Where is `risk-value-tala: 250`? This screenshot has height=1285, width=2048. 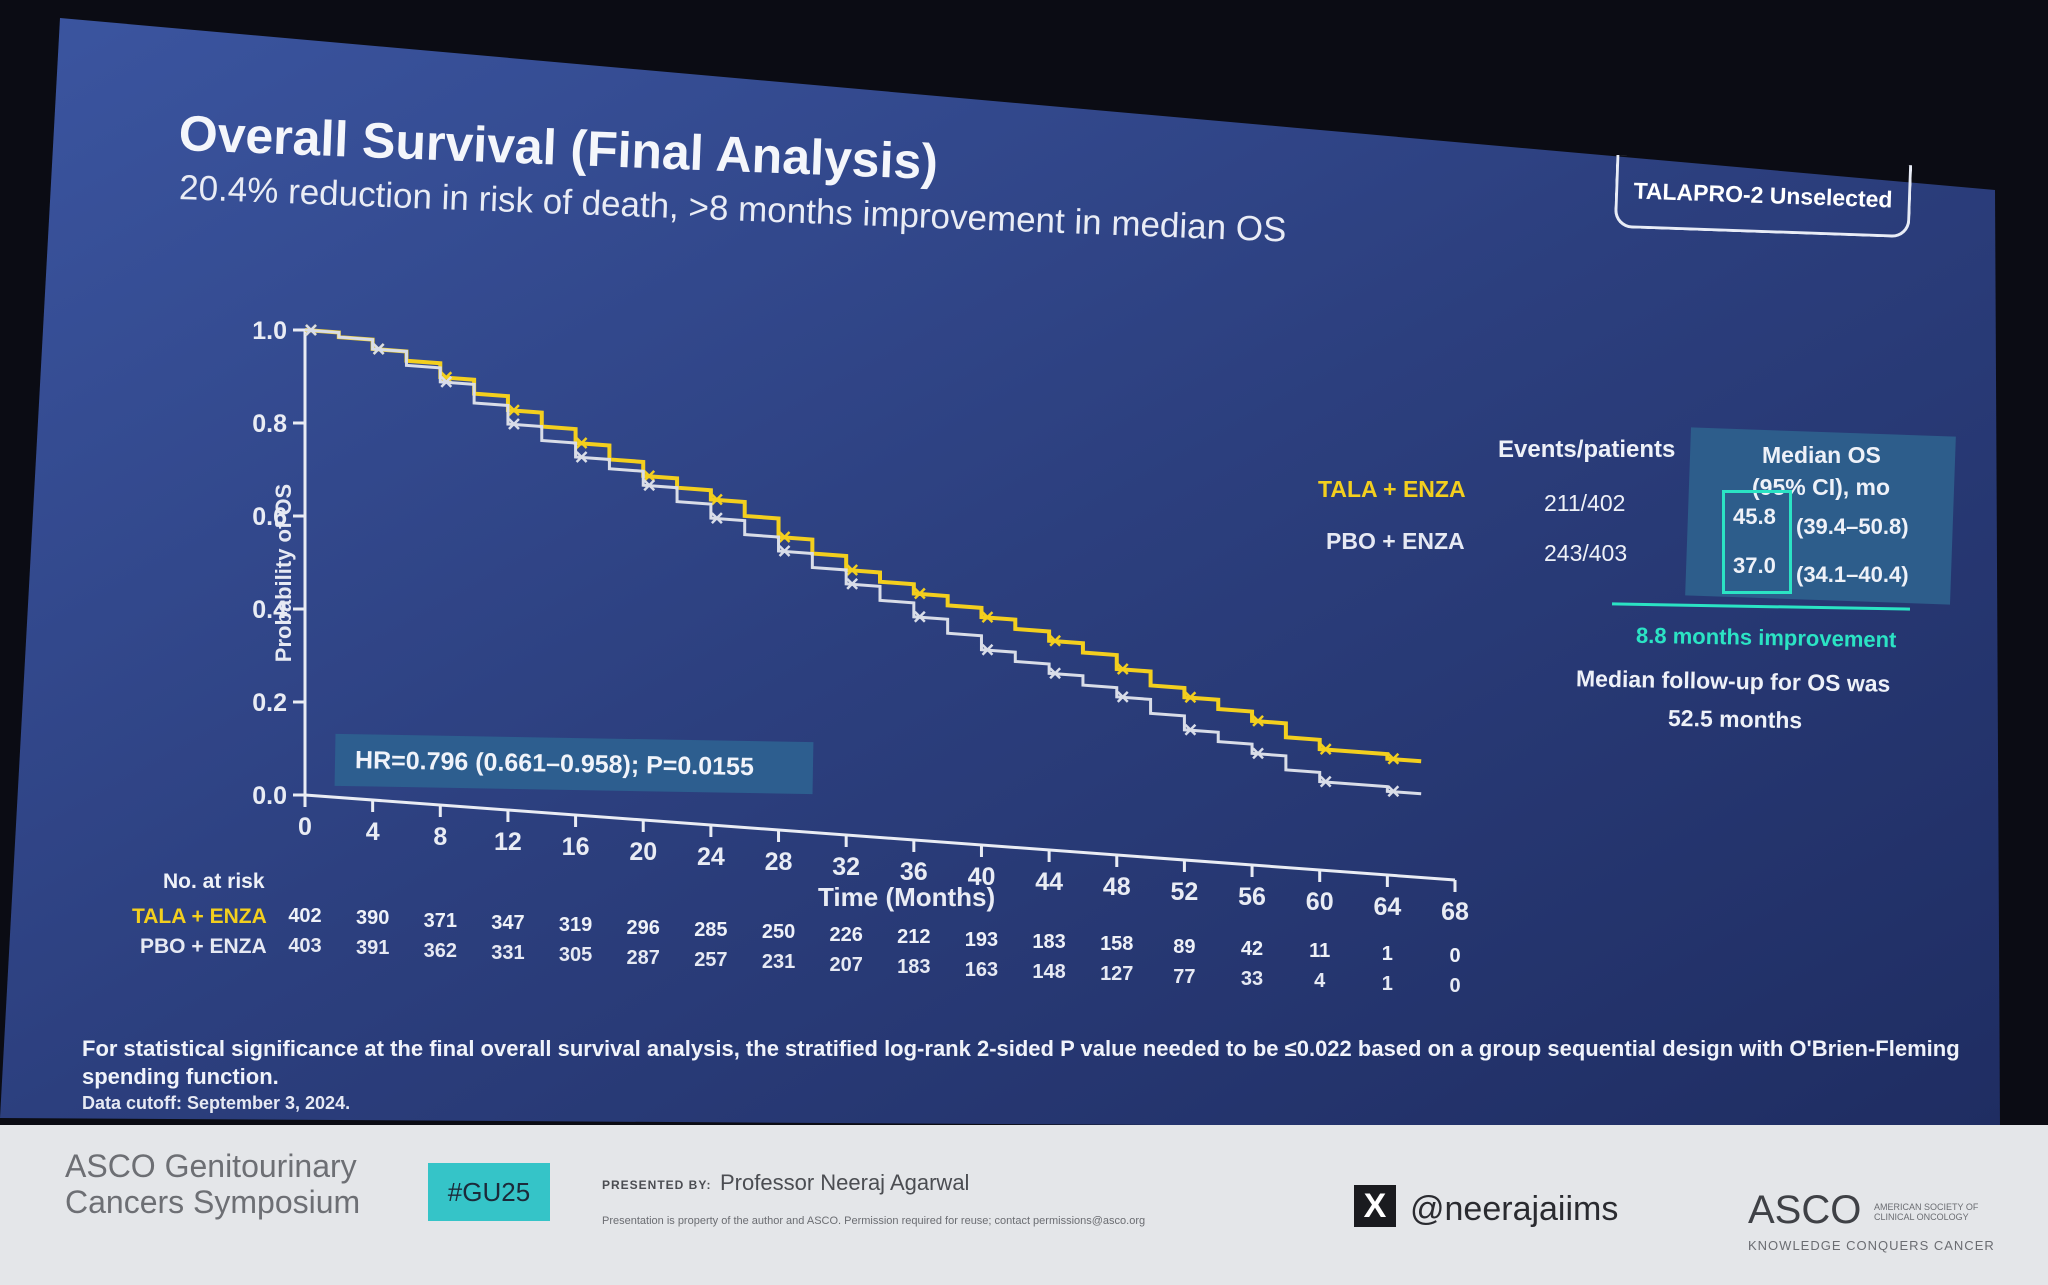 risk-value-tala: 250 is located at coordinates (778, 932).